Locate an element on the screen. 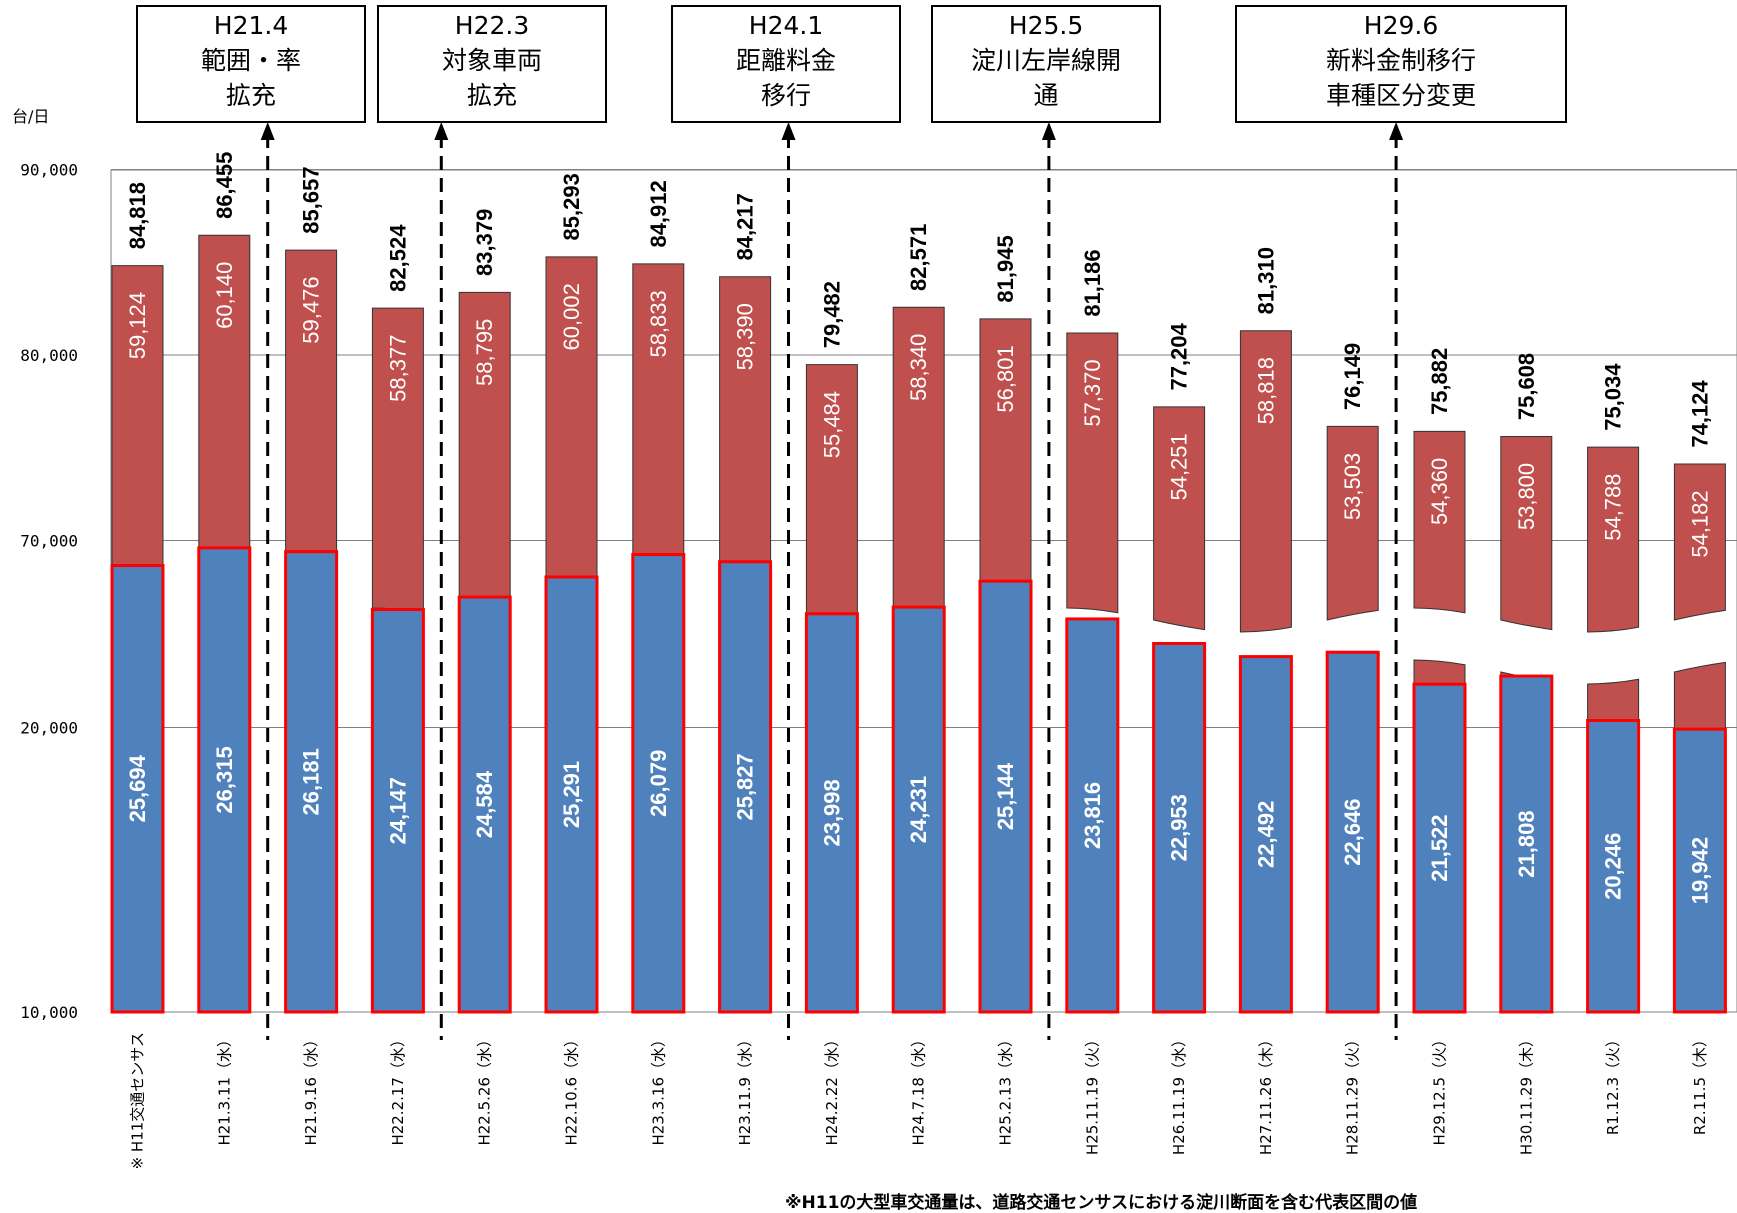 This screenshot has height=1213, width=1737. x-tick-label: H24.2.22（水） is located at coordinates (832, 1089).